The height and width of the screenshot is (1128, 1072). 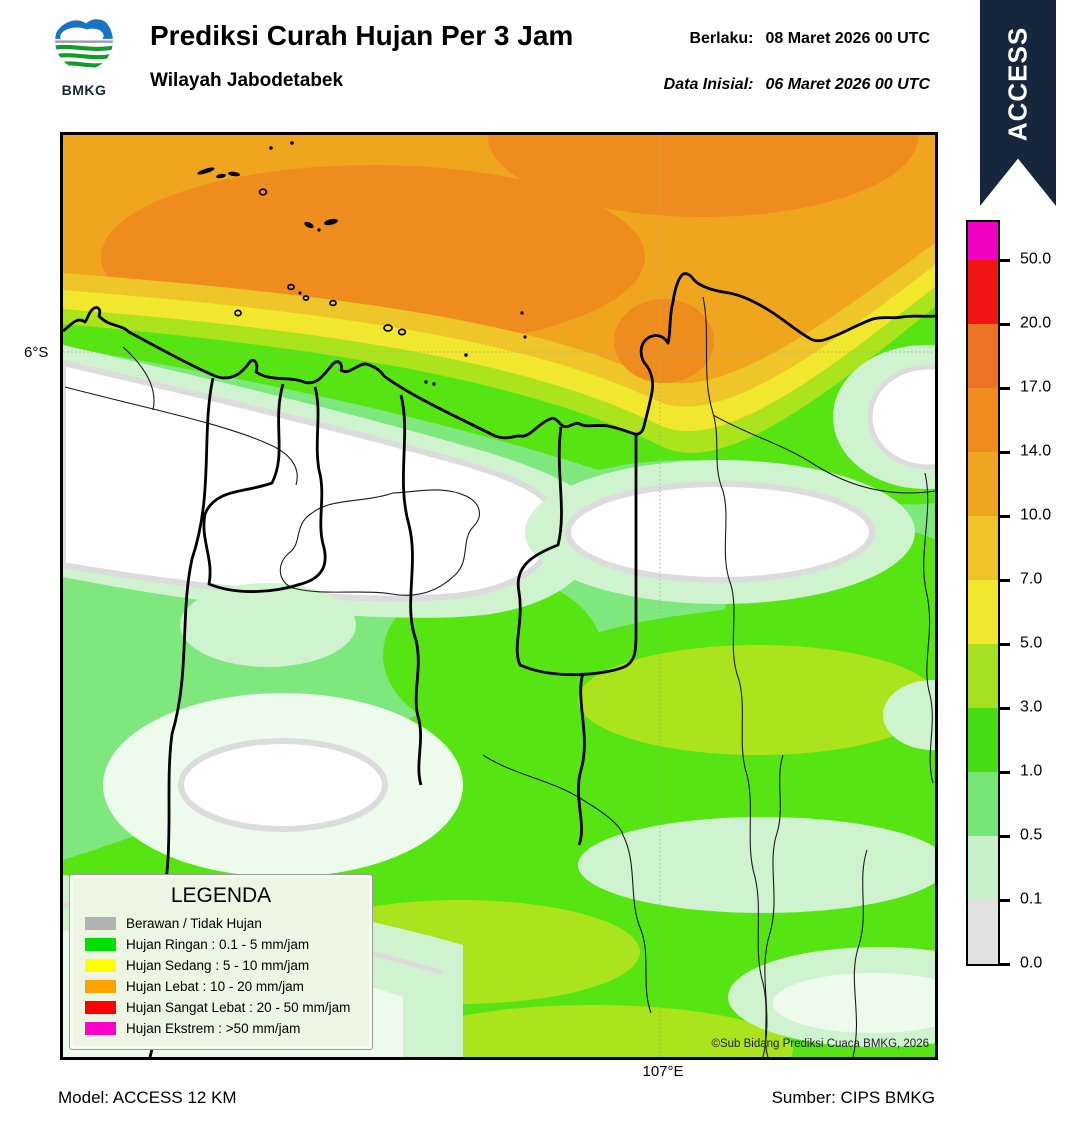 I want to click on page-title: Prediksi Curah Hujan Per 3 Jam, so click(x=362, y=35).